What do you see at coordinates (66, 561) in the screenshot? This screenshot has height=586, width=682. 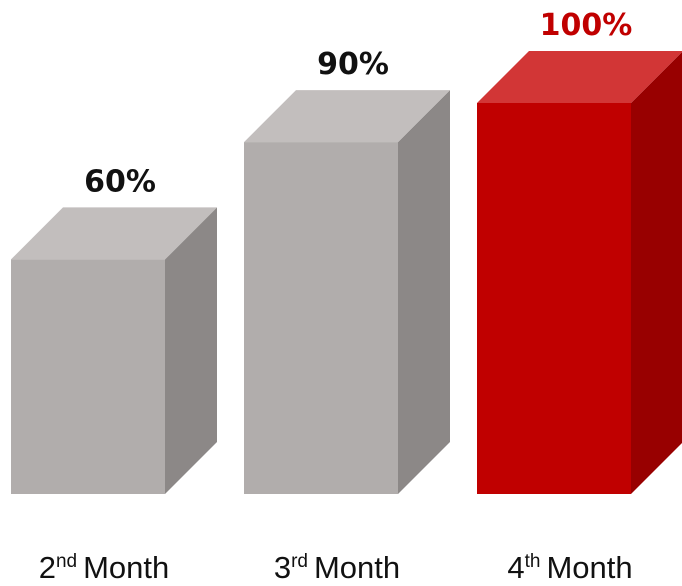 I see `category-ordinal-suffix: nd` at bounding box center [66, 561].